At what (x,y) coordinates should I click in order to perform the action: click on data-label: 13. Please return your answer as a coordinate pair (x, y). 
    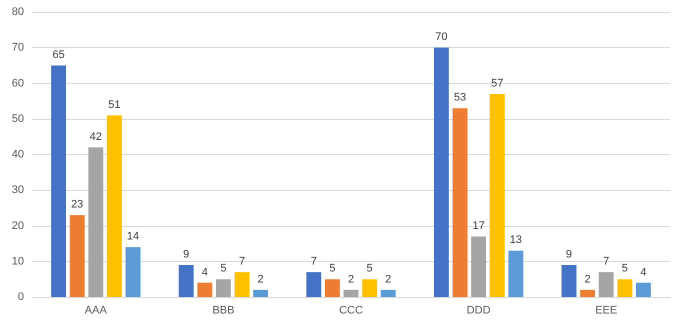
    Looking at the image, I should click on (516, 240).